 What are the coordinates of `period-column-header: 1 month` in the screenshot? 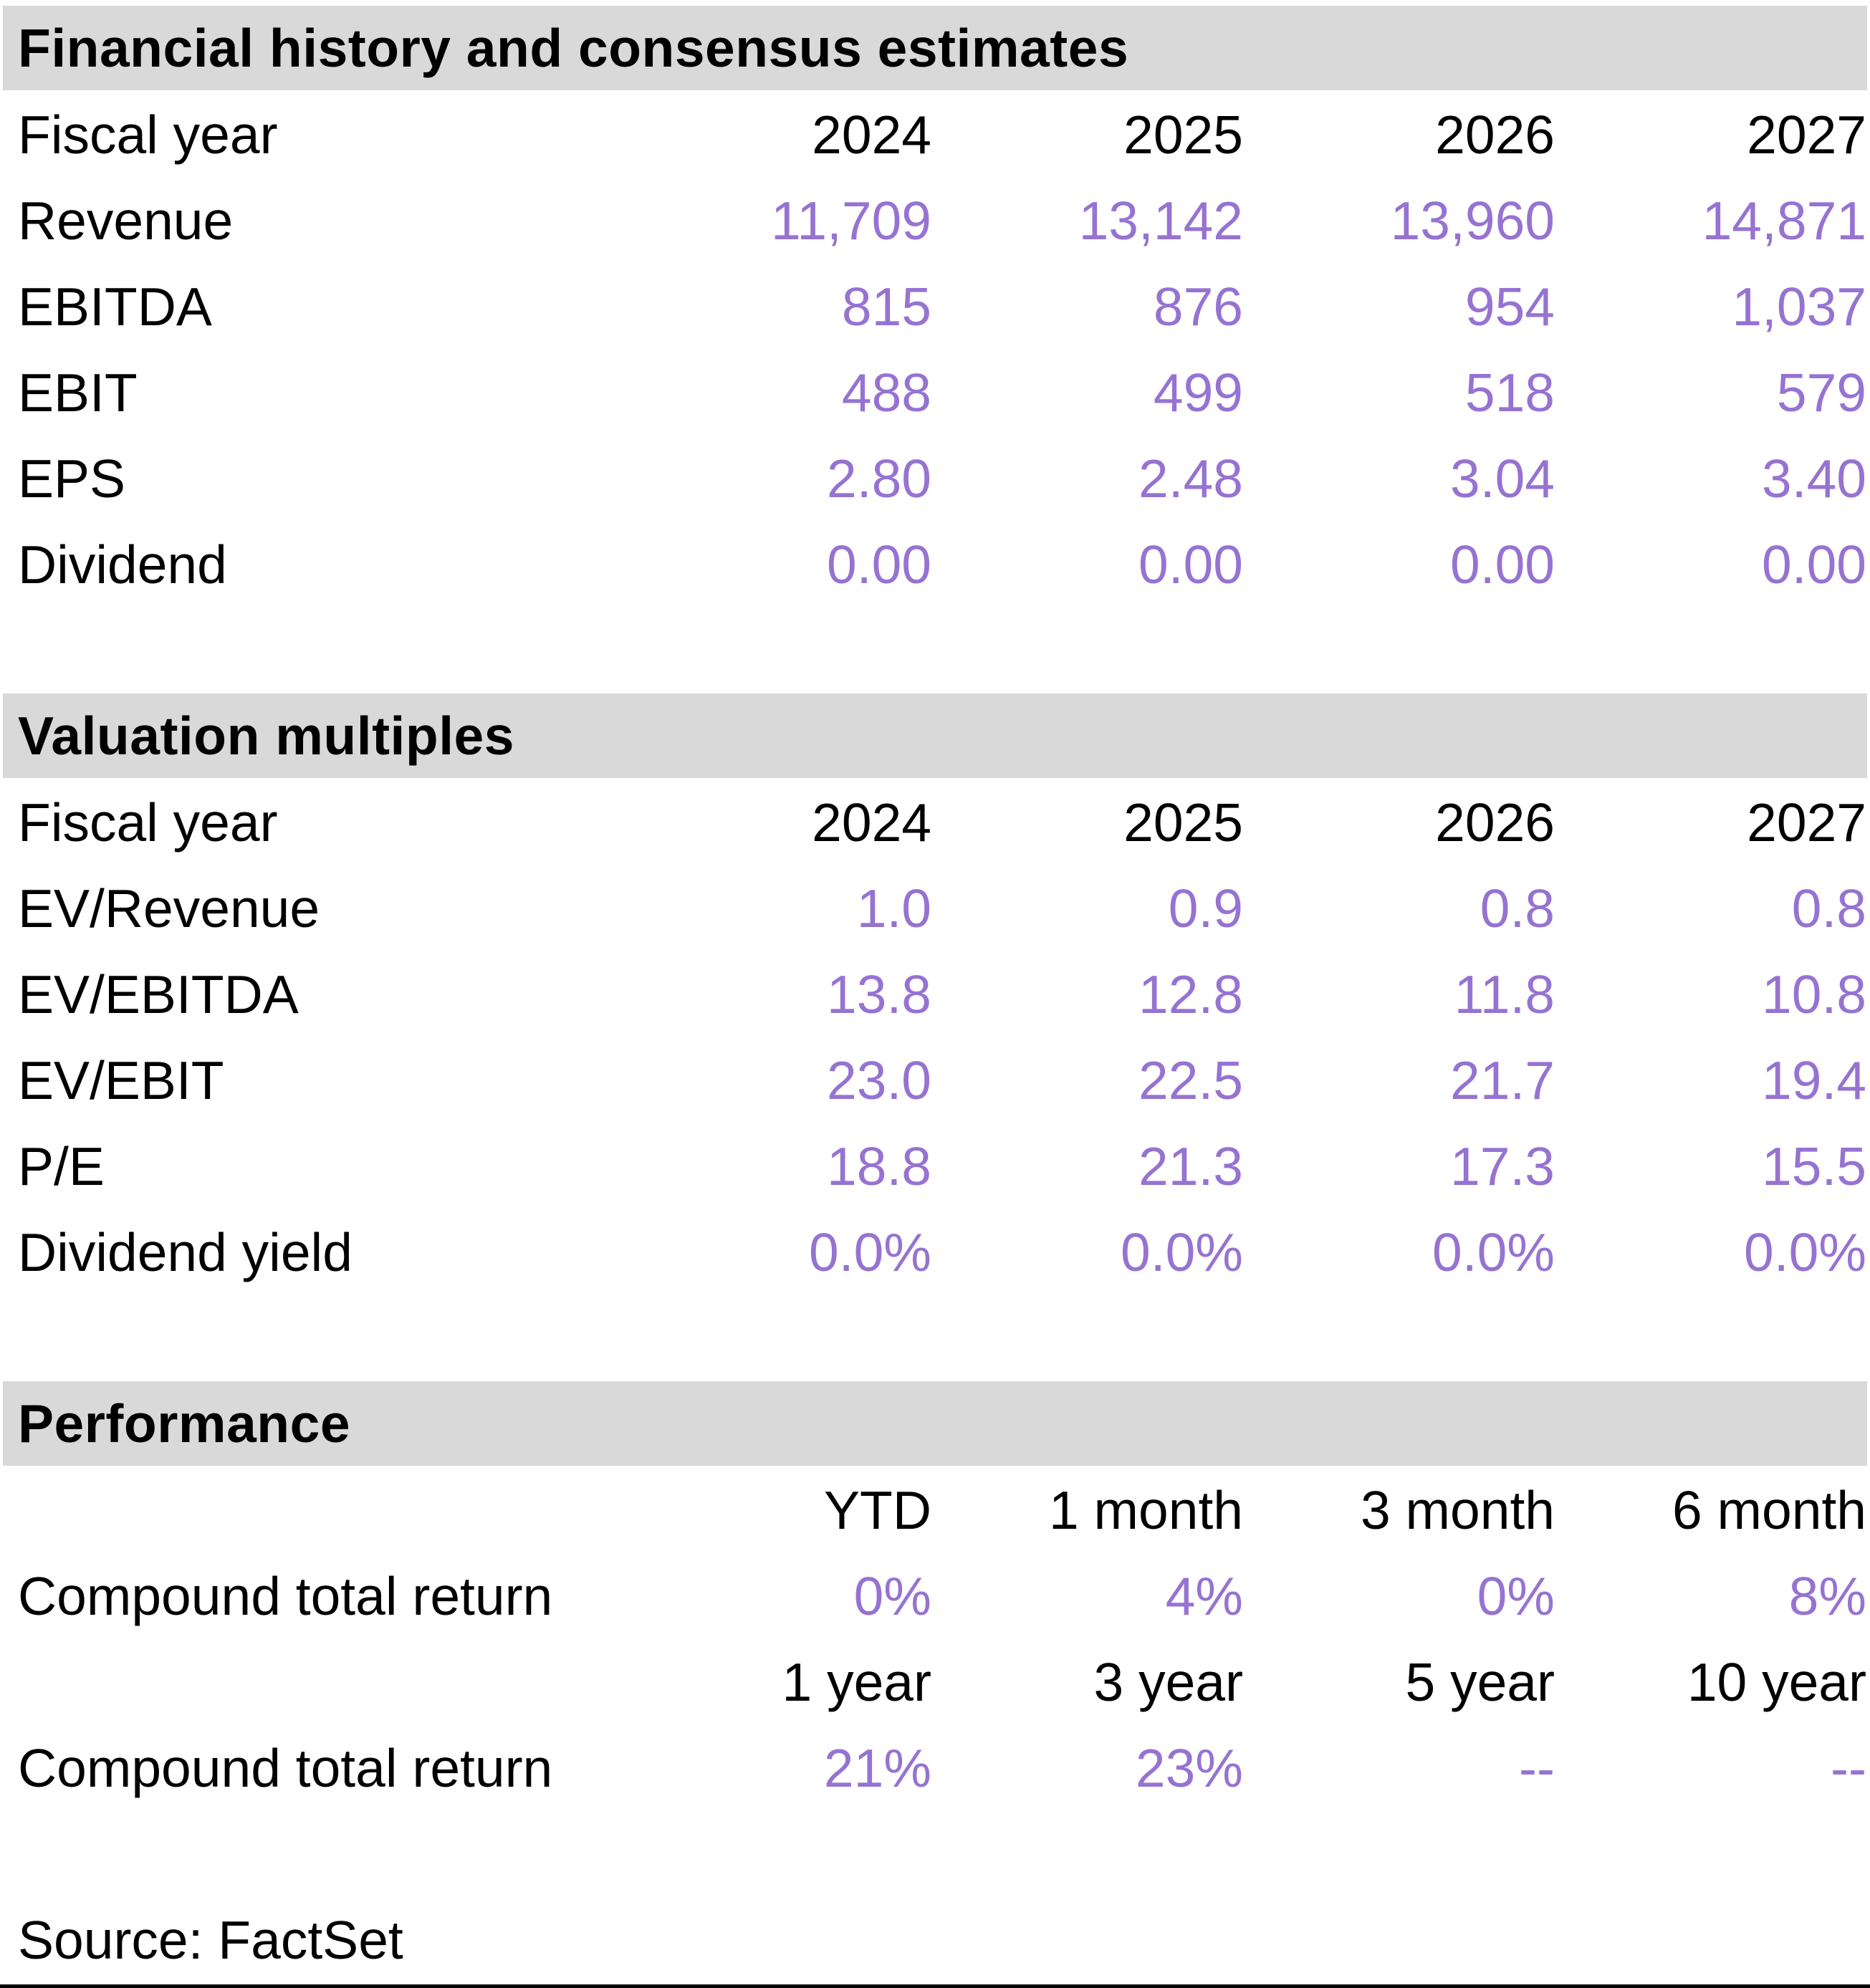 It's located at (1146, 1510).